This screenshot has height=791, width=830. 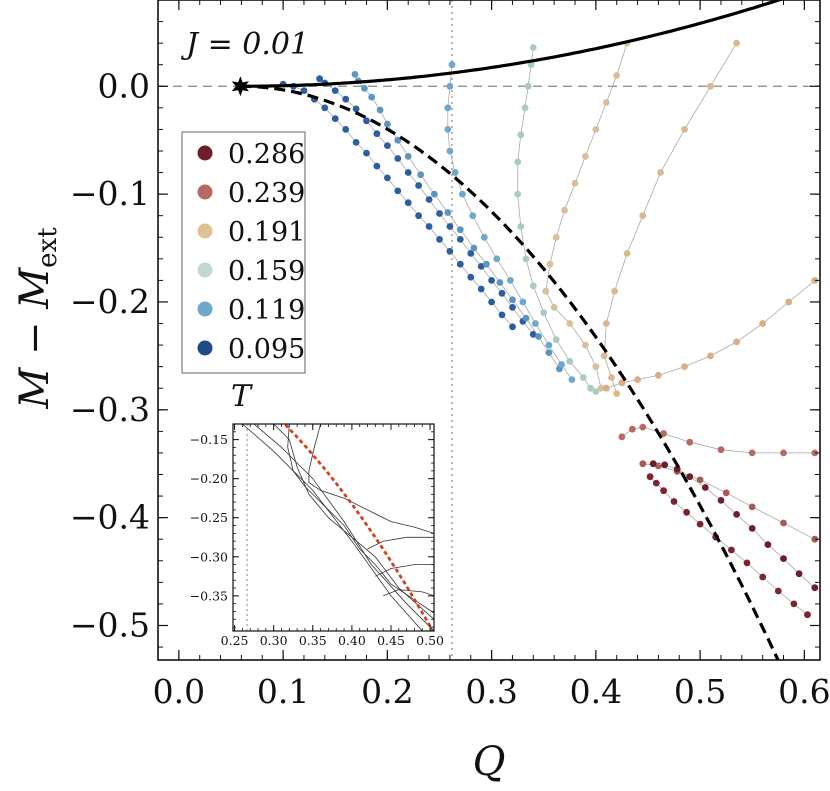 What do you see at coordinates (209, 556) in the screenshot?
I see `inset-y-tick-label: −0.30` at bounding box center [209, 556].